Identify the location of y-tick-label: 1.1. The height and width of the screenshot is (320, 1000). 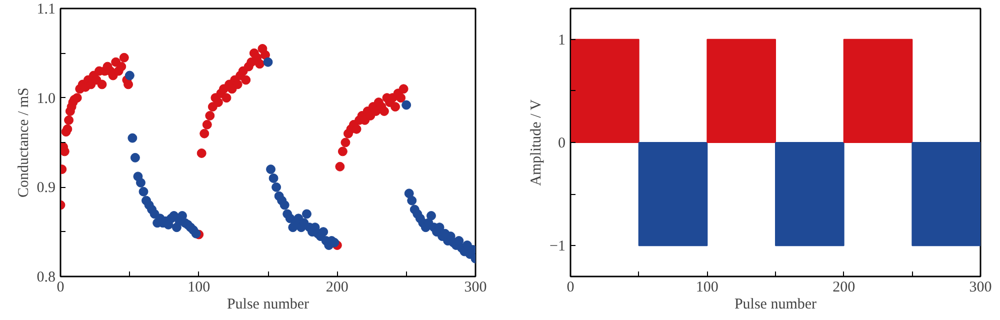
(46, 10).